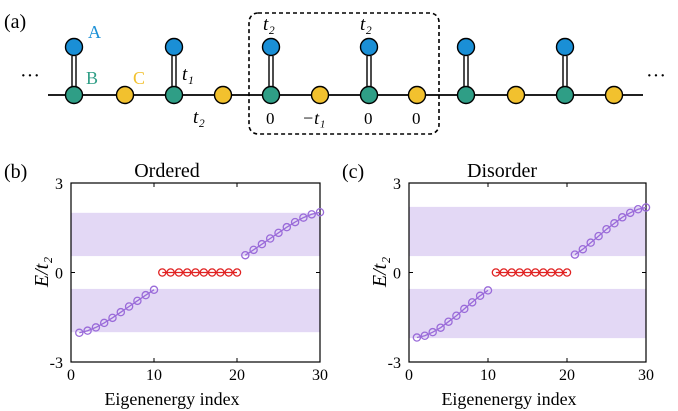  Describe the element at coordinates (656, 76) in the screenshot. I see `ellipsis-right: ···` at that location.